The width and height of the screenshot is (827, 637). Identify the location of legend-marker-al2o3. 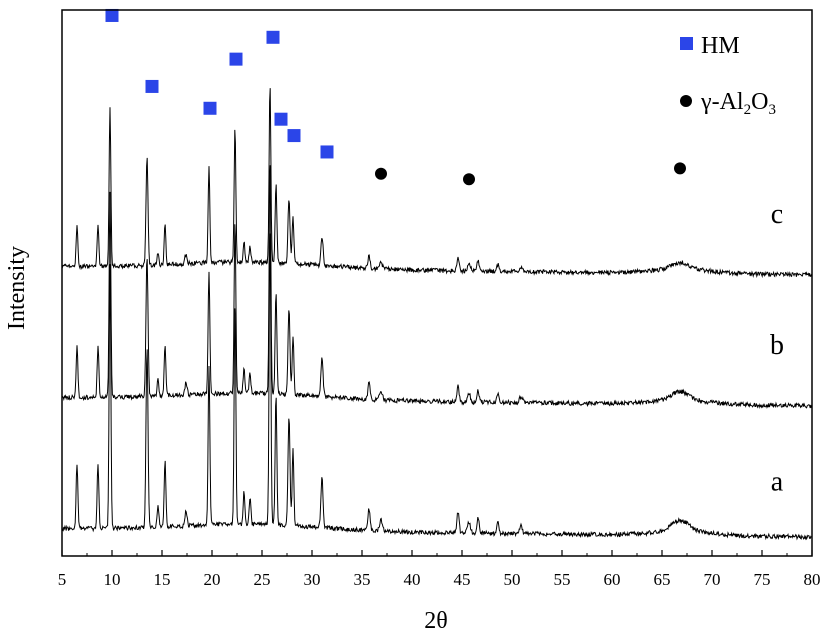
(686, 101).